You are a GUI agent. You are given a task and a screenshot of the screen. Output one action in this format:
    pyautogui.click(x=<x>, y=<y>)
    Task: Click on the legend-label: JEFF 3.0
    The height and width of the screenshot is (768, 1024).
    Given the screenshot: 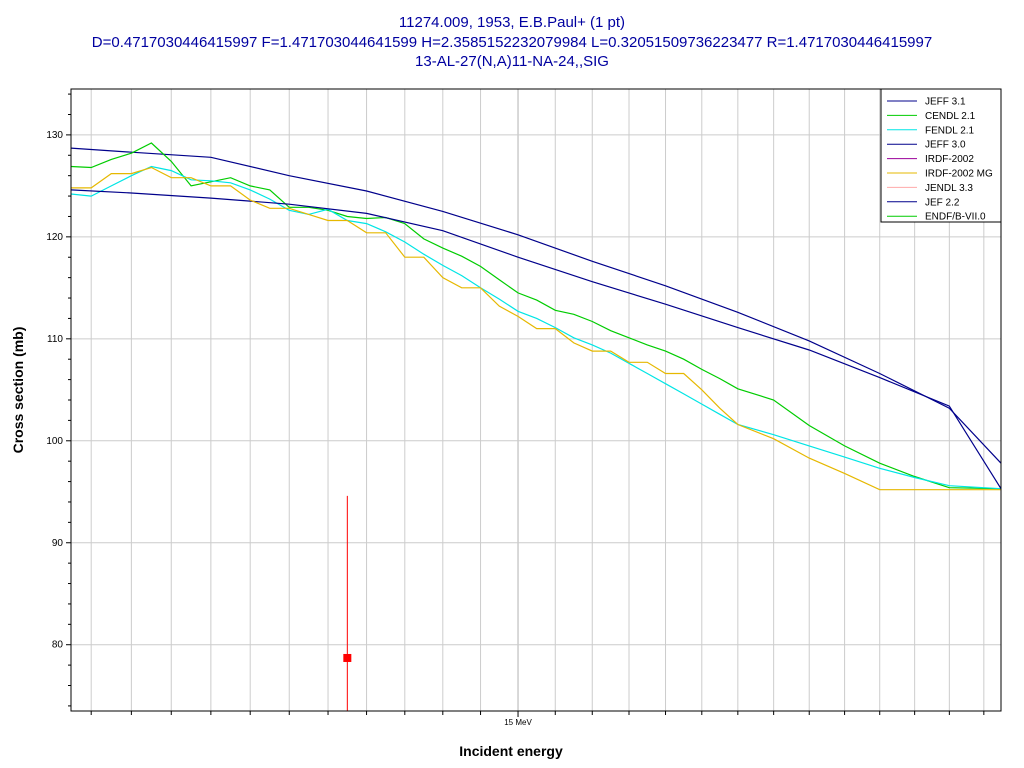 What is the action you would take?
    pyautogui.click(x=945, y=145)
    